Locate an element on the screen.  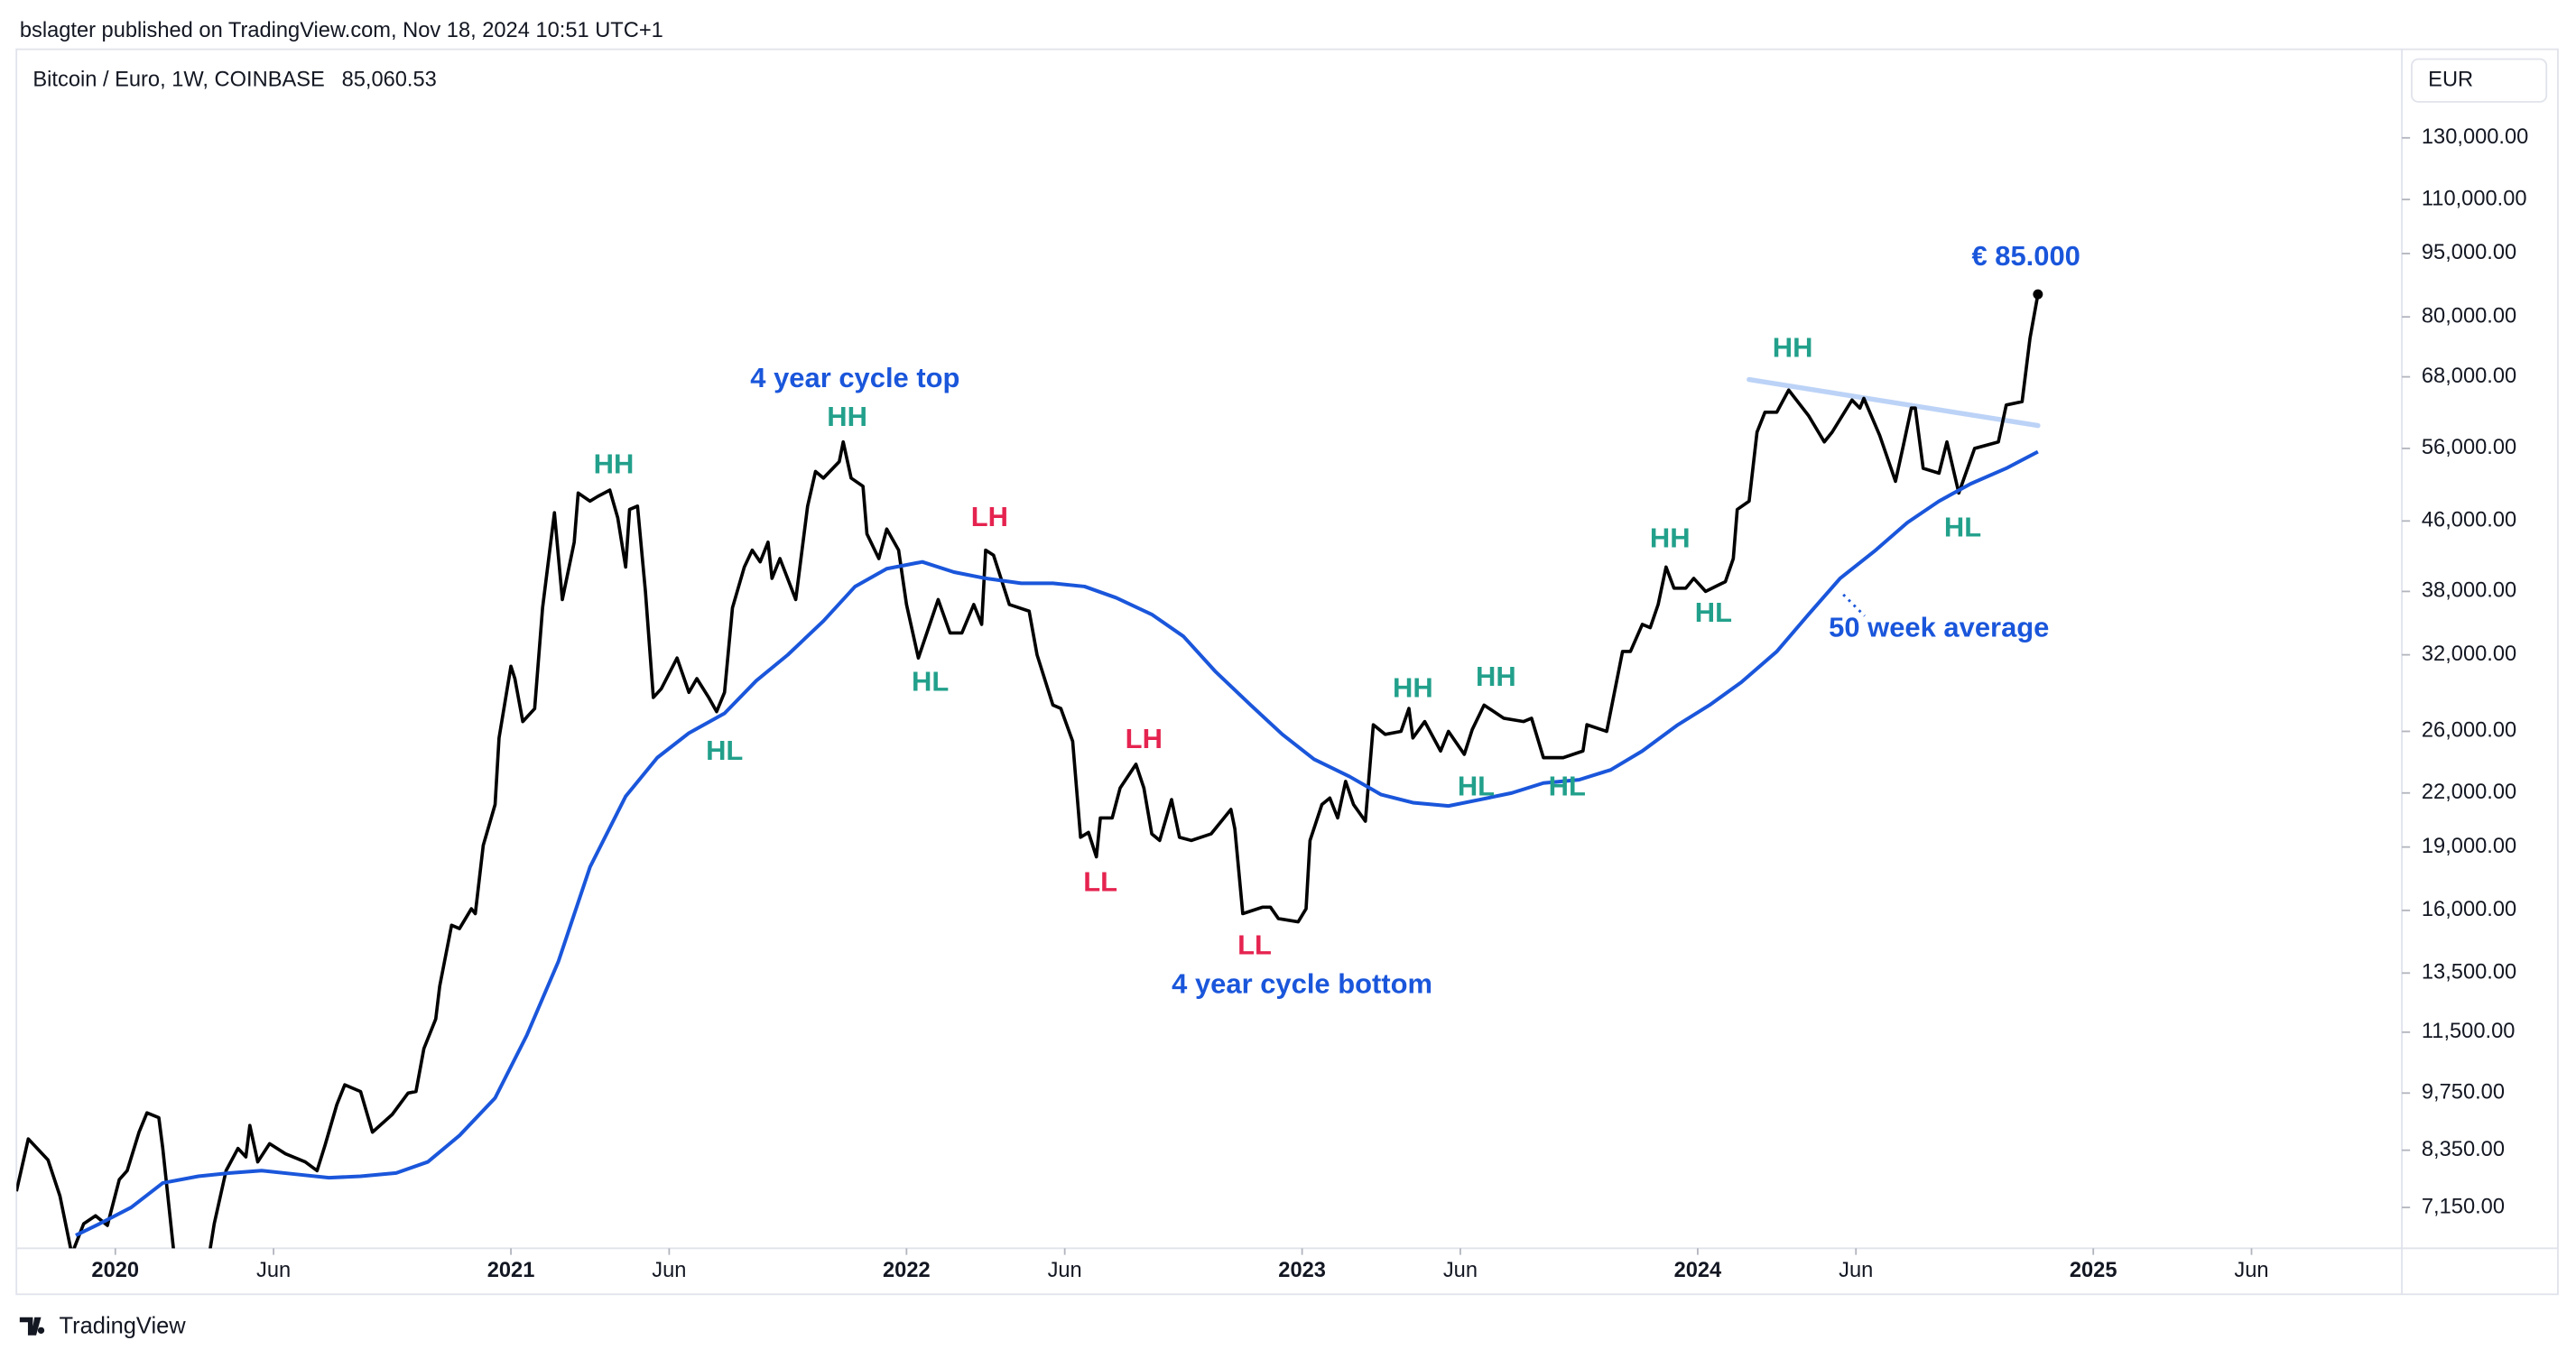
y-tick-label: 68,000.00 is located at coordinates (2469, 377).